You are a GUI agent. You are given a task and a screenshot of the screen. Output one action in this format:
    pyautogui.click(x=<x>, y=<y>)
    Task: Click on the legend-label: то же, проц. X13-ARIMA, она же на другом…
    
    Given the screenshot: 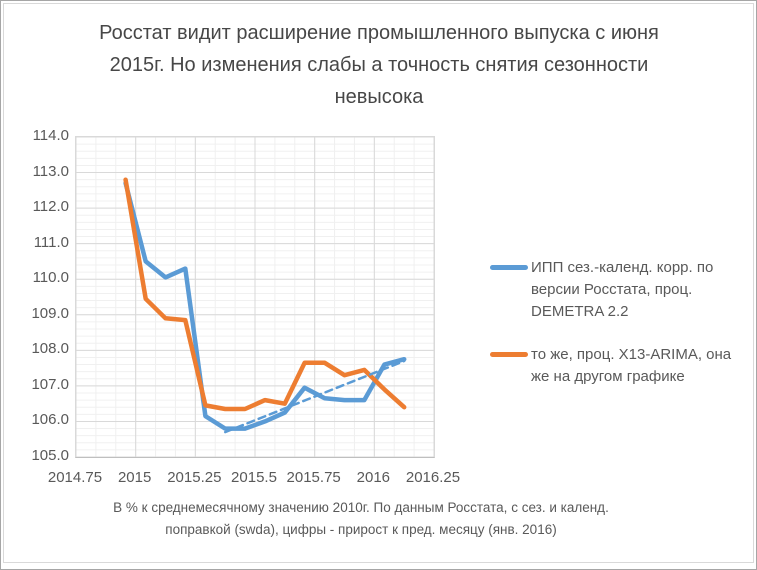 What is the action you would take?
    pyautogui.click(x=631, y=365)
    